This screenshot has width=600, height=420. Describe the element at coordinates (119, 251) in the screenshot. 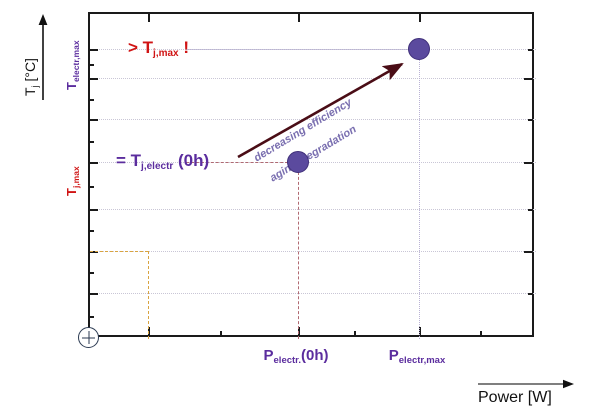

I see `tan-guide-horizontal` at that location.